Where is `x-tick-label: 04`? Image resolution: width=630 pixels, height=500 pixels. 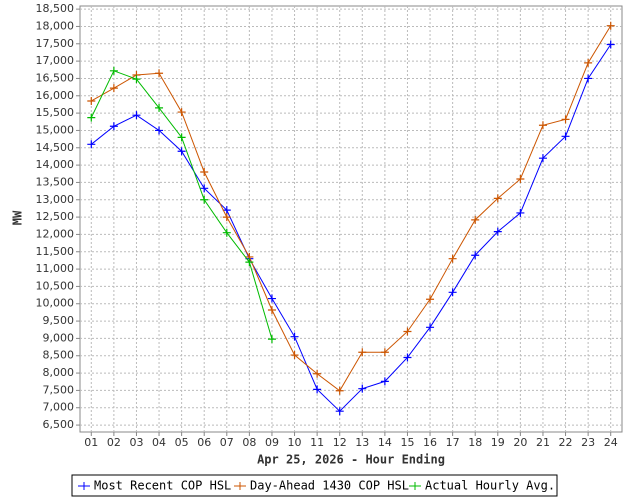 x-tick-label: 04 is located at coordinates (159, 442).